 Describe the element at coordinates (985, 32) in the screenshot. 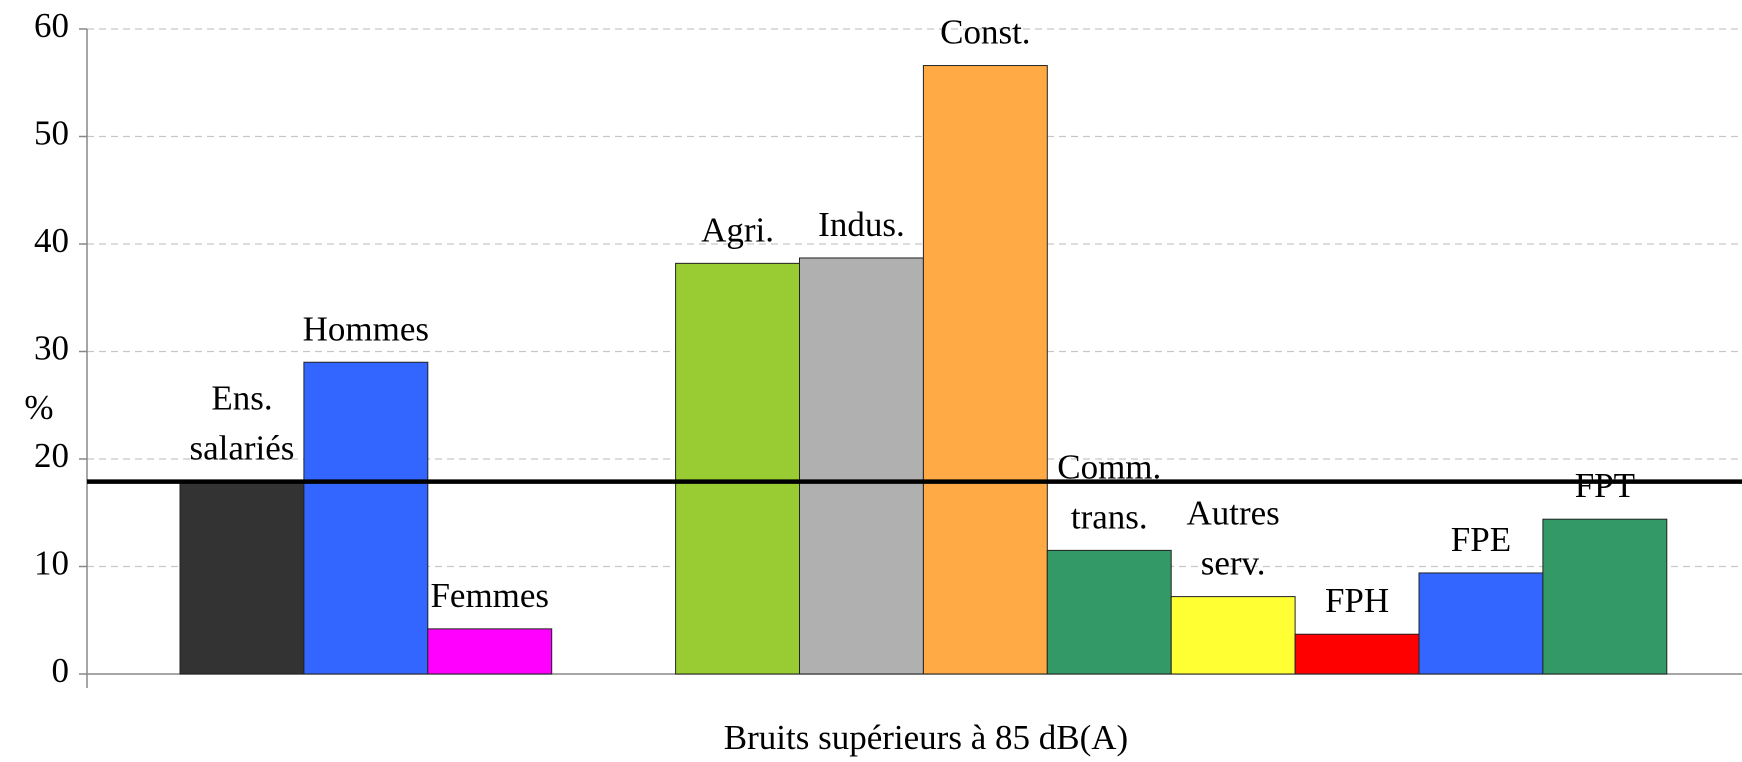

I see `category-label: Const.` at that location.